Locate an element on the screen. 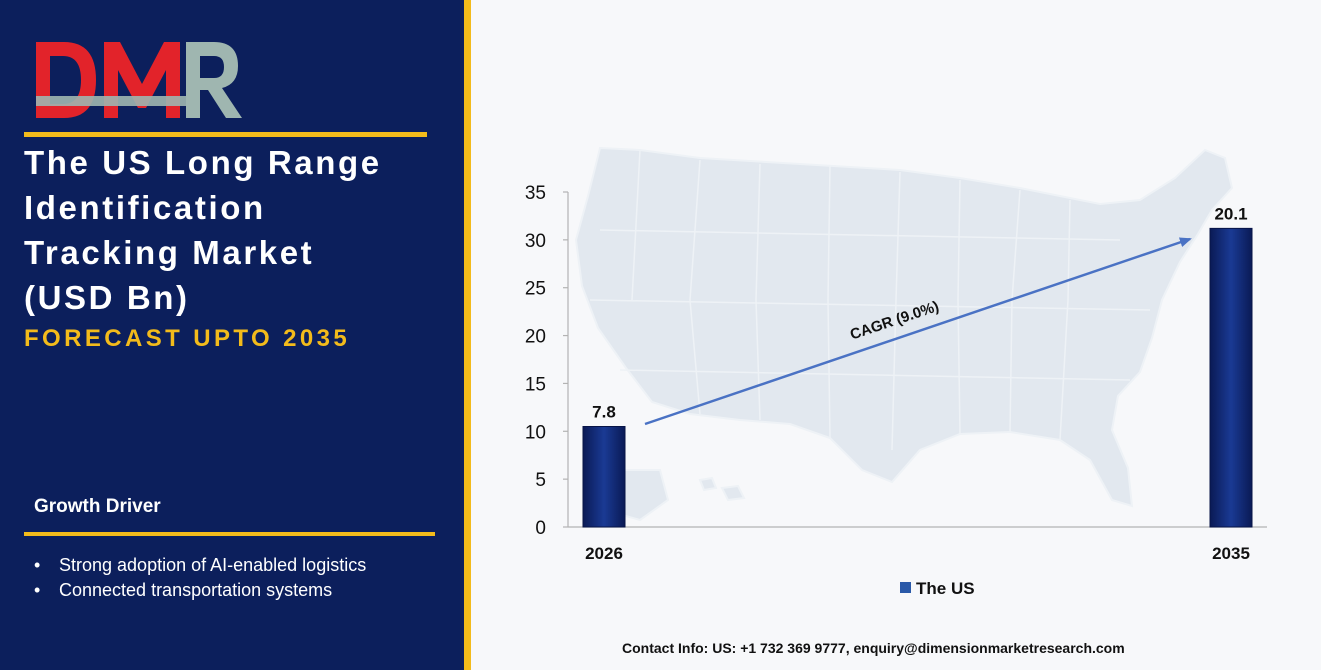 Image resolution: width=1321 pixels, height=670 pixels. subtitle: FORECAST UPTO 2035 is located at coordinates (187, 338).